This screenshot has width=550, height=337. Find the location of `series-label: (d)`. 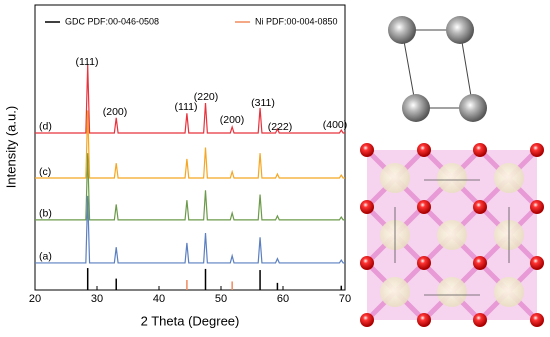

series-label: (d) is located at coordinates (45, 127).